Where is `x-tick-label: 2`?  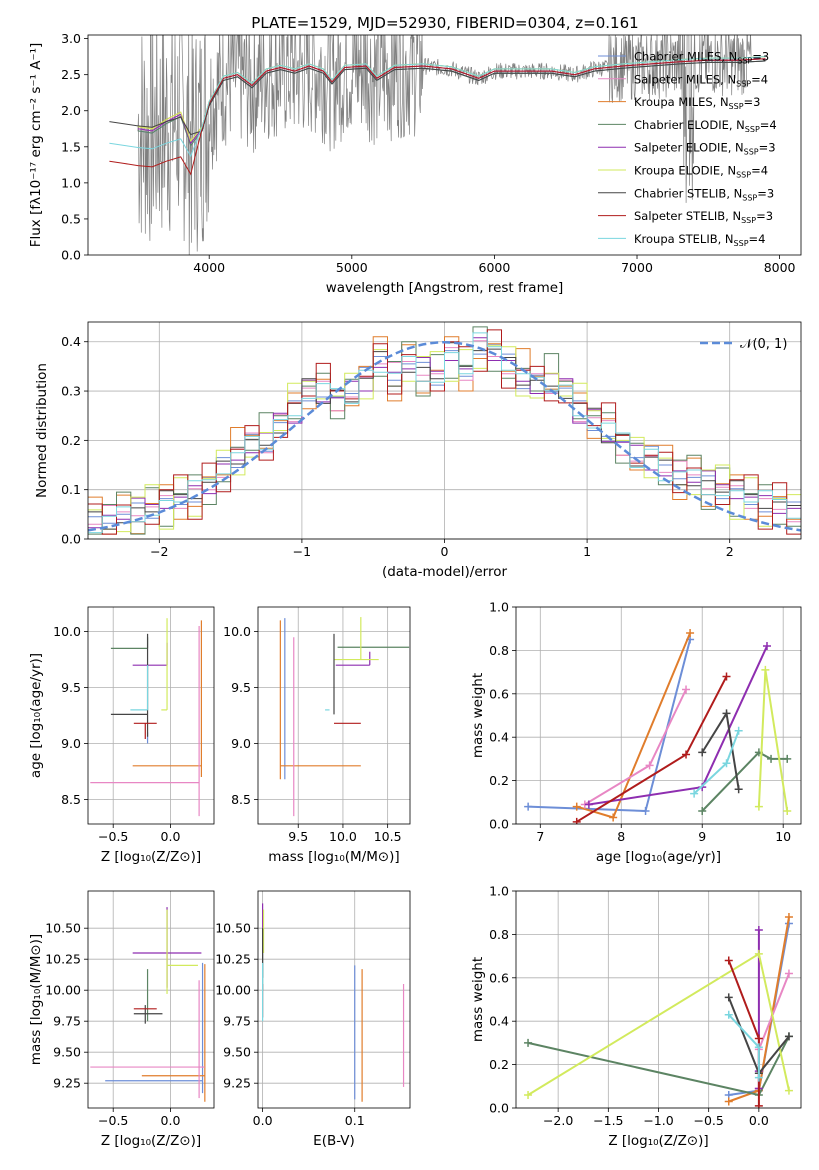 x-tick-label: 2 is located at coordinates (730, 551).